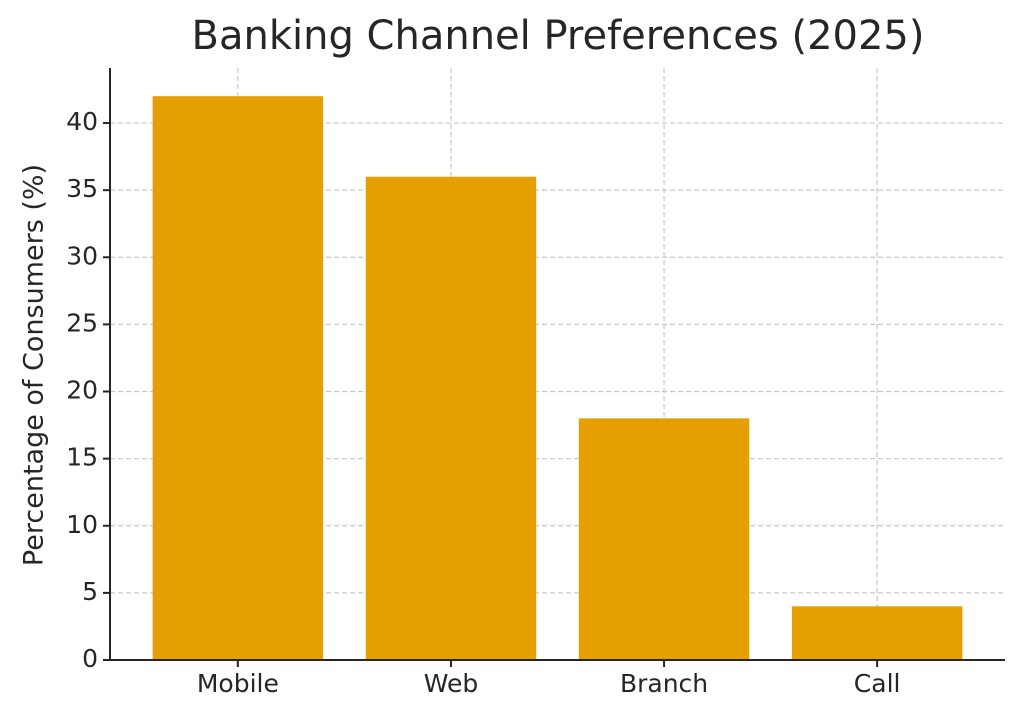  What do you see at coordinates (82, 457) in the screenshot?
I see `y-tick-label: 15` at bounding box center [82, 457].